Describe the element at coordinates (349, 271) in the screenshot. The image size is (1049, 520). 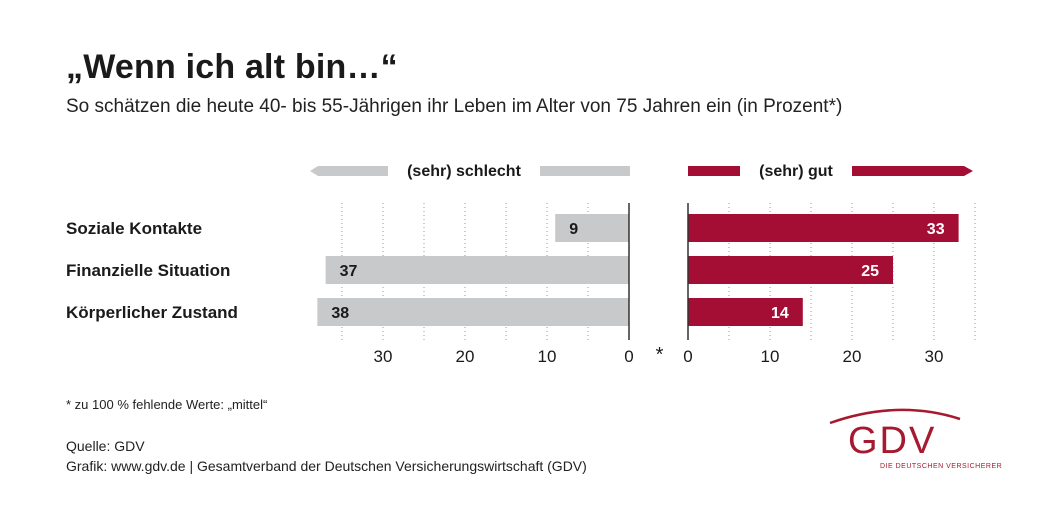
I see `data-label-schlecht: 37` at that location.